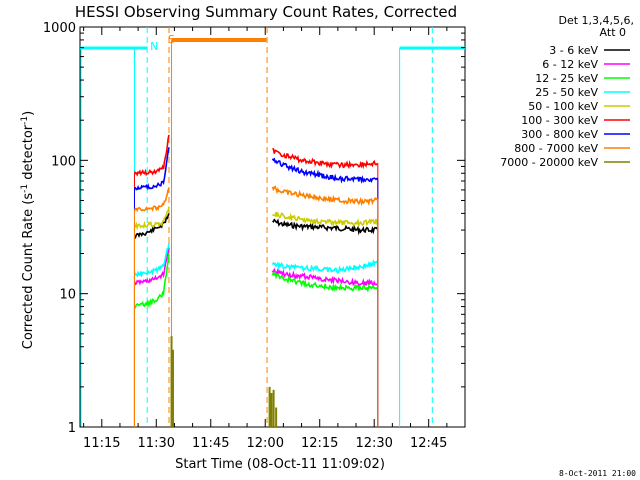 The height and width of the screenshot is (480, 640). What do you see at coordinates (559, 120) in the screenshot?
I see `legend-entry-label: 100 - 300 keV` at bounding box center [559, 120].